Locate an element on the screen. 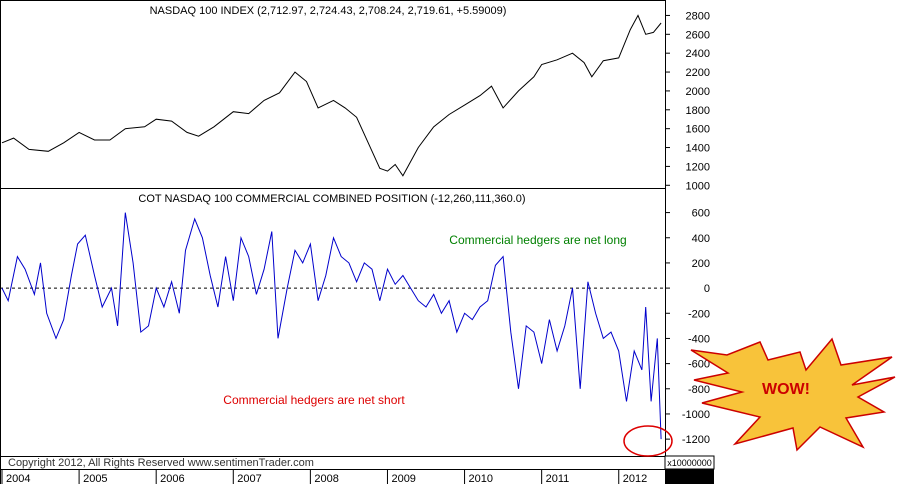  index-y-tick-label: 2800 is located at coordinates (698, 16).